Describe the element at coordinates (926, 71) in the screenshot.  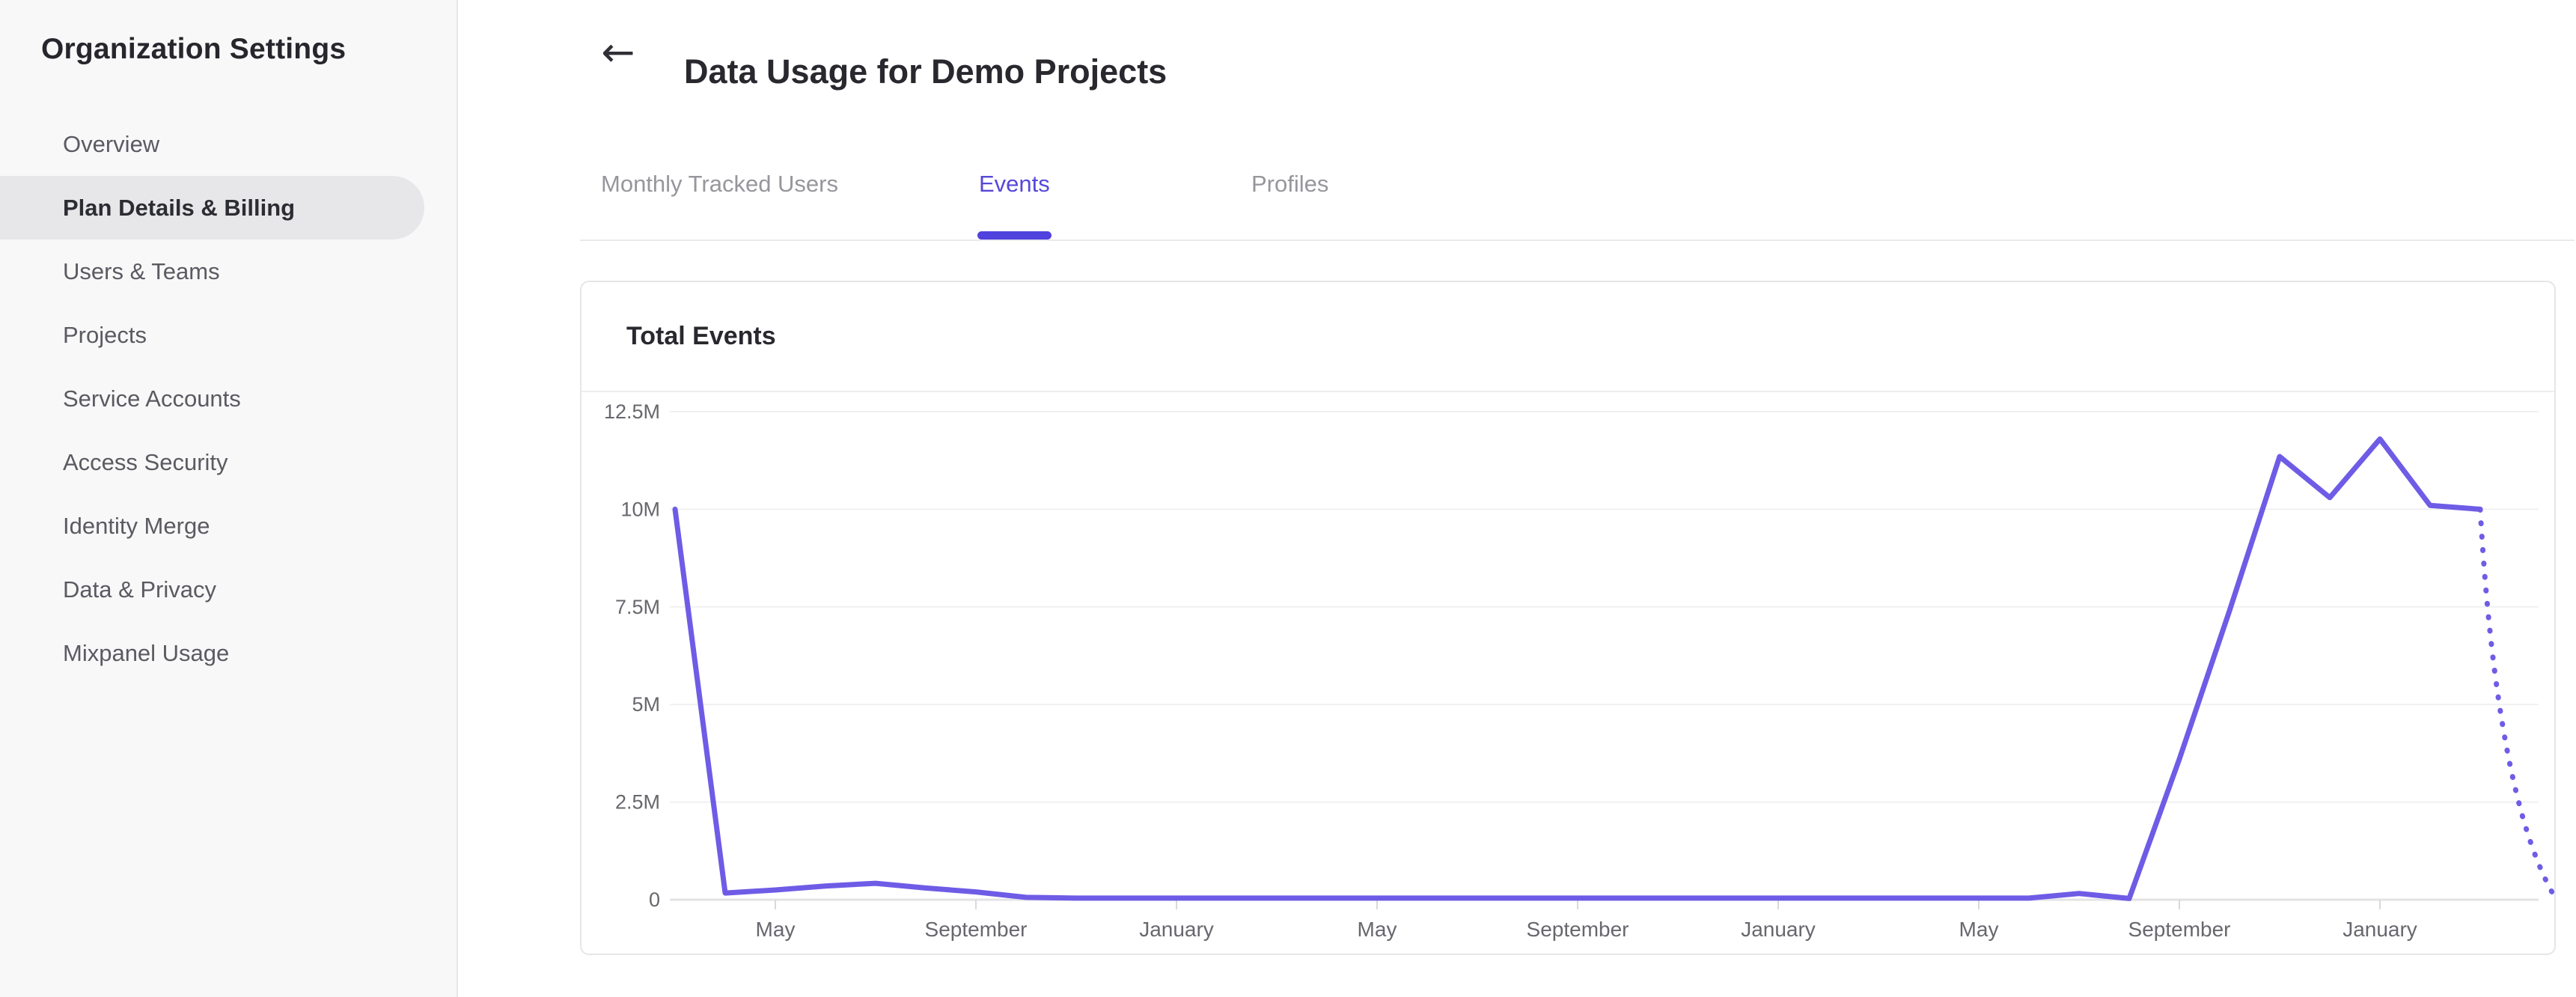
I see `page-title: Data Usage for Demo Projects` at that location.